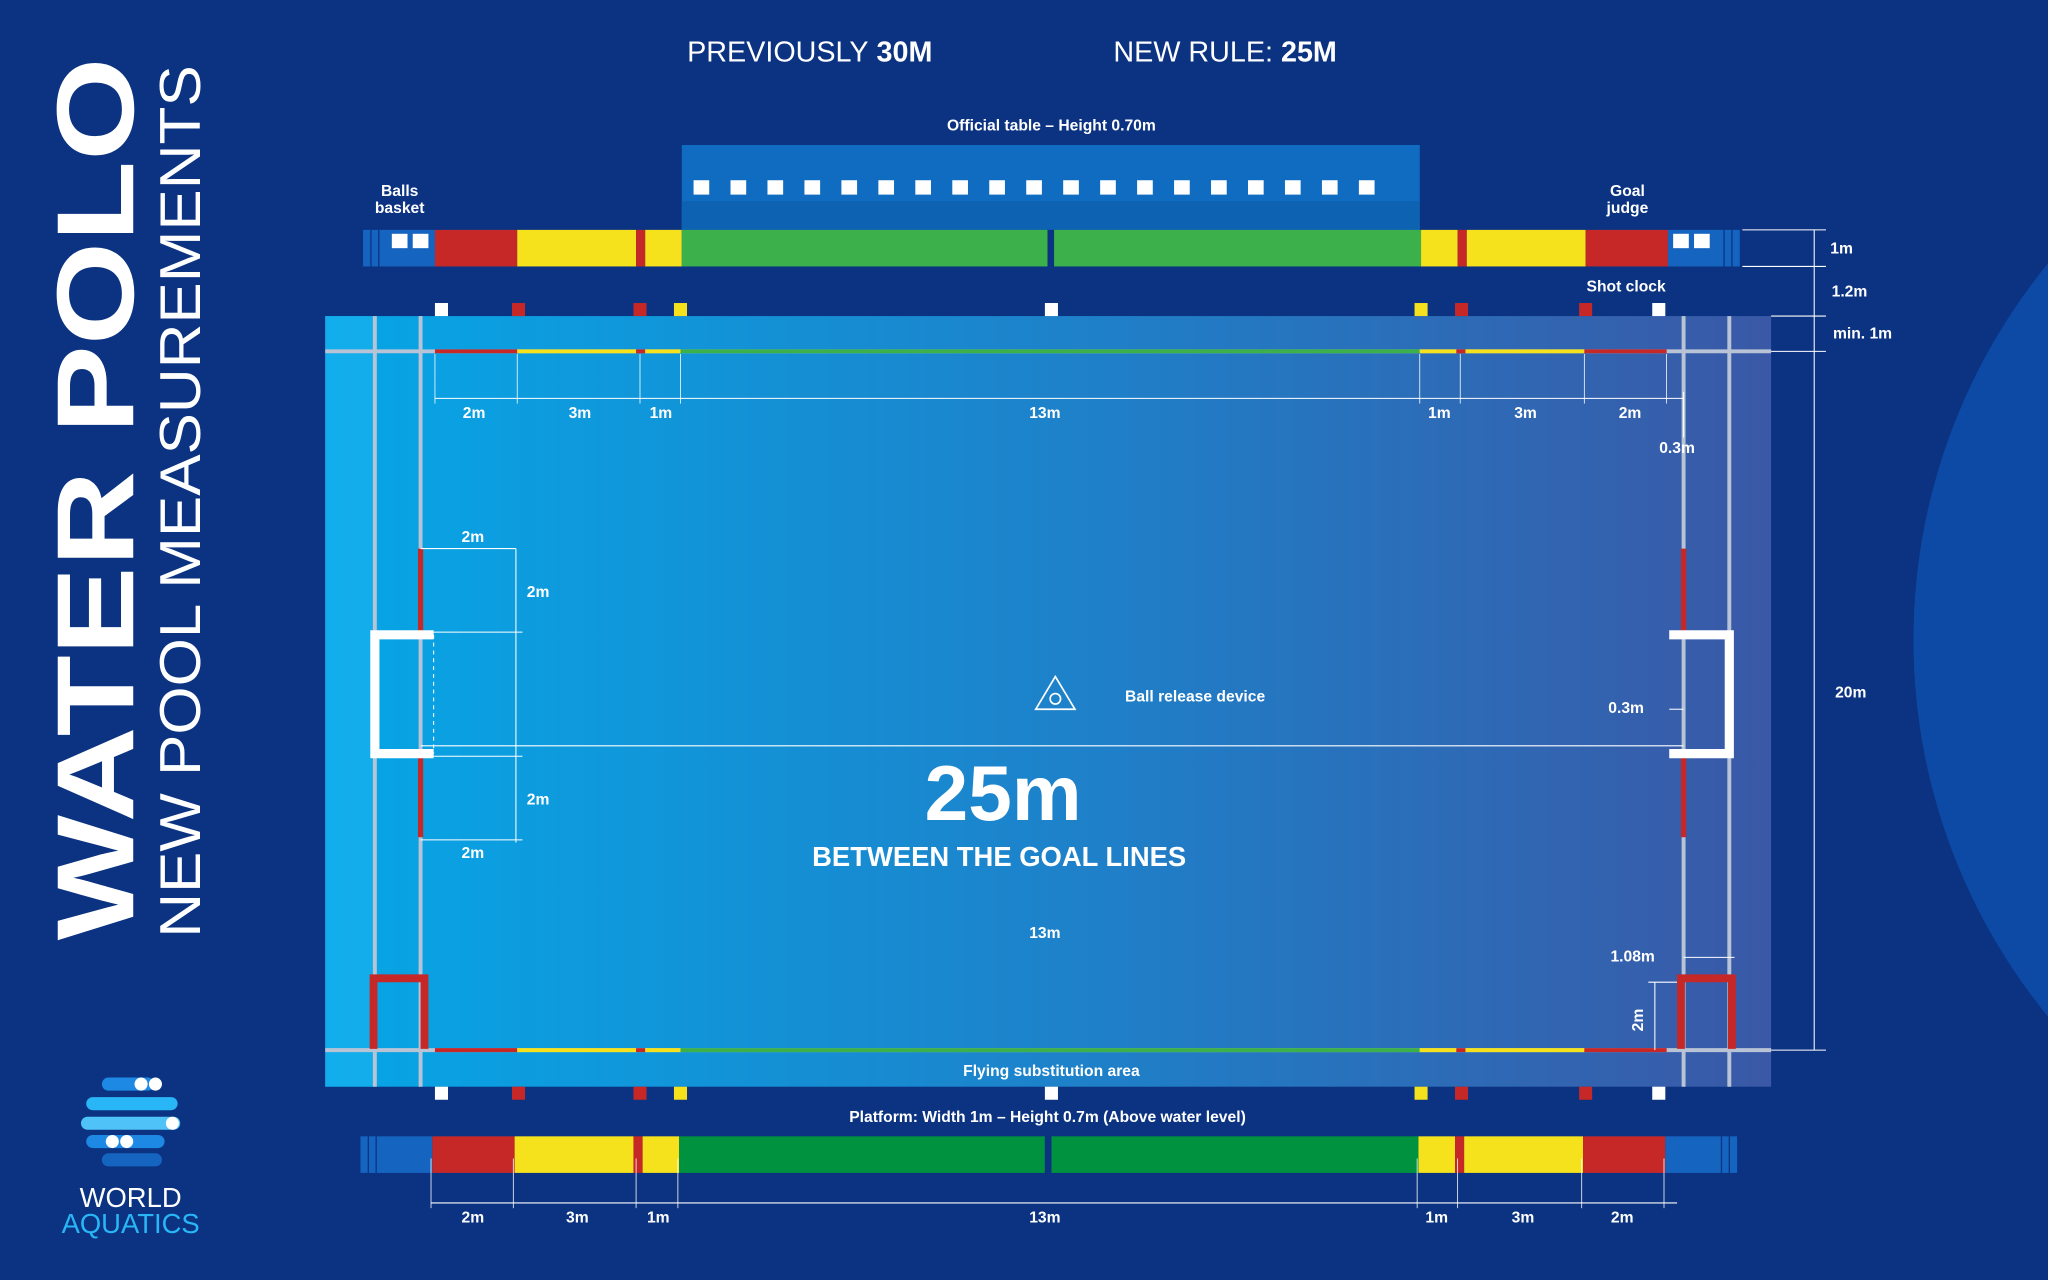 Image resolution: width=2048 pixels, height=1280 pixels. I want to click on sidebar-title: WATER POLO, so click(96, 498).